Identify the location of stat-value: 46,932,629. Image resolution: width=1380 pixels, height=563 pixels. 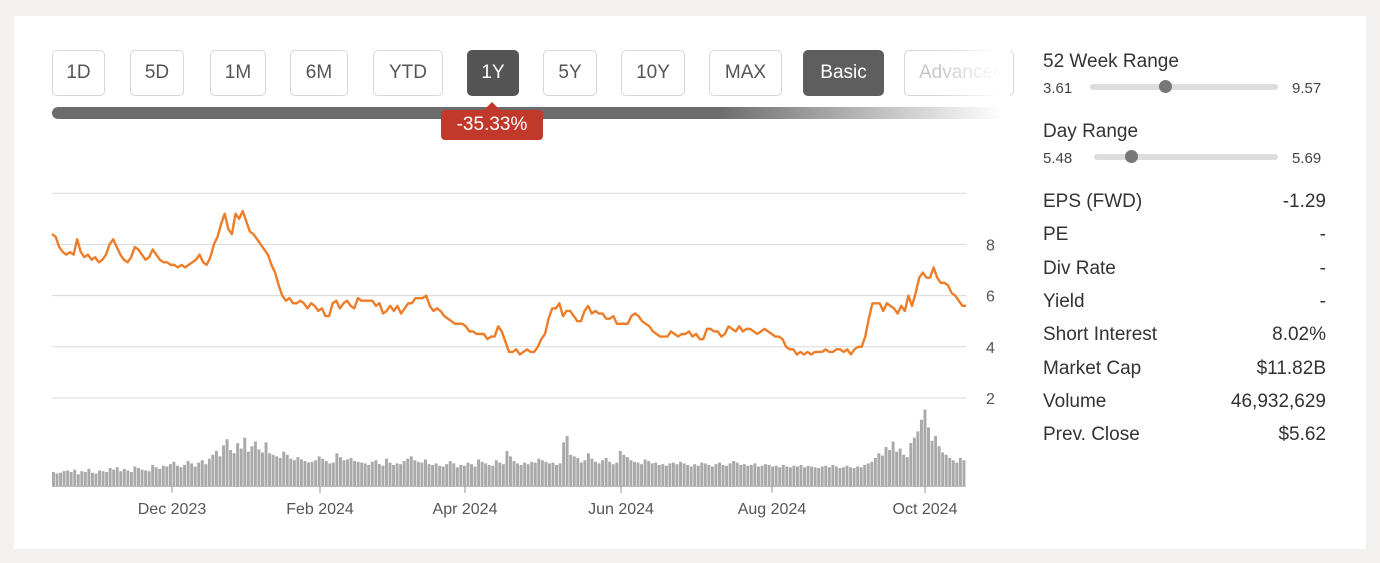
(1278, 401).